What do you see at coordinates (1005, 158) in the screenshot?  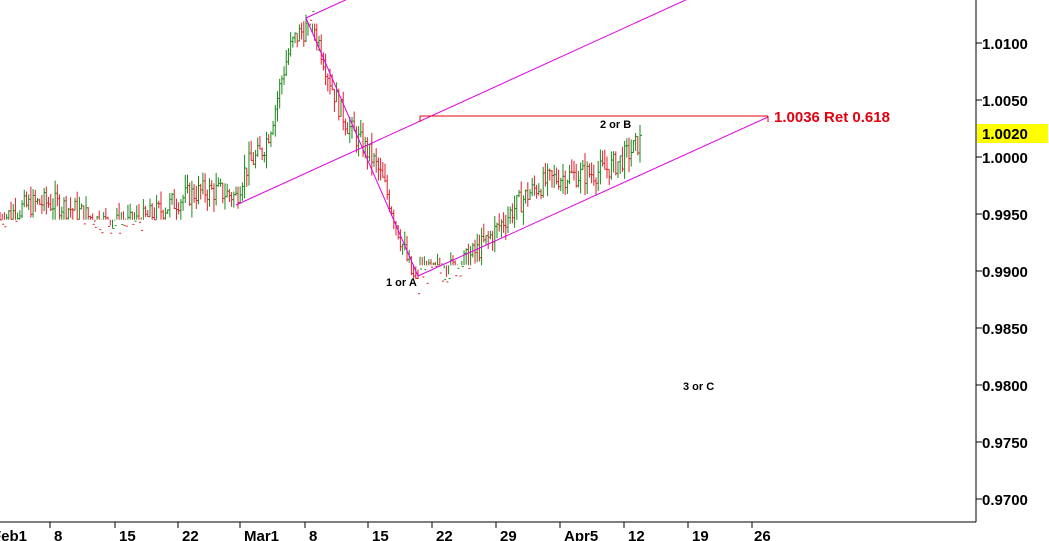 I see `y-tick-label: 1.0000` at bounding box center [1005, 158].